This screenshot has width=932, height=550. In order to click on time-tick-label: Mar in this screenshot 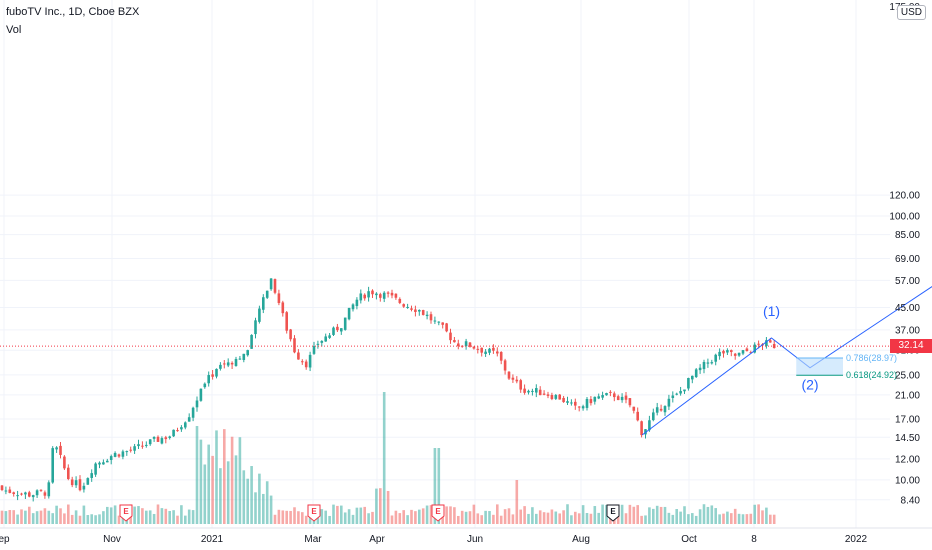, I will do `click(313, 539)`.